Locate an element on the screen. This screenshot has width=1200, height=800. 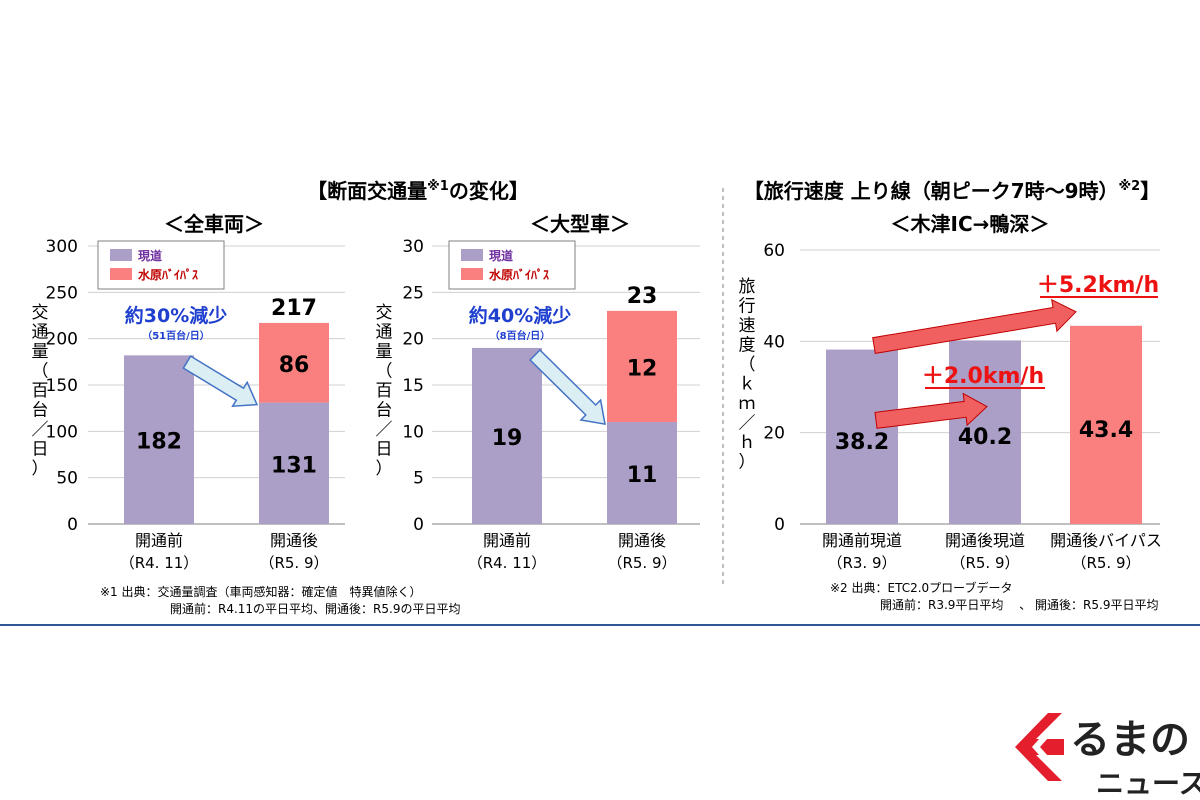
y-tick-label: 25 is located at coordinates (413, 293).